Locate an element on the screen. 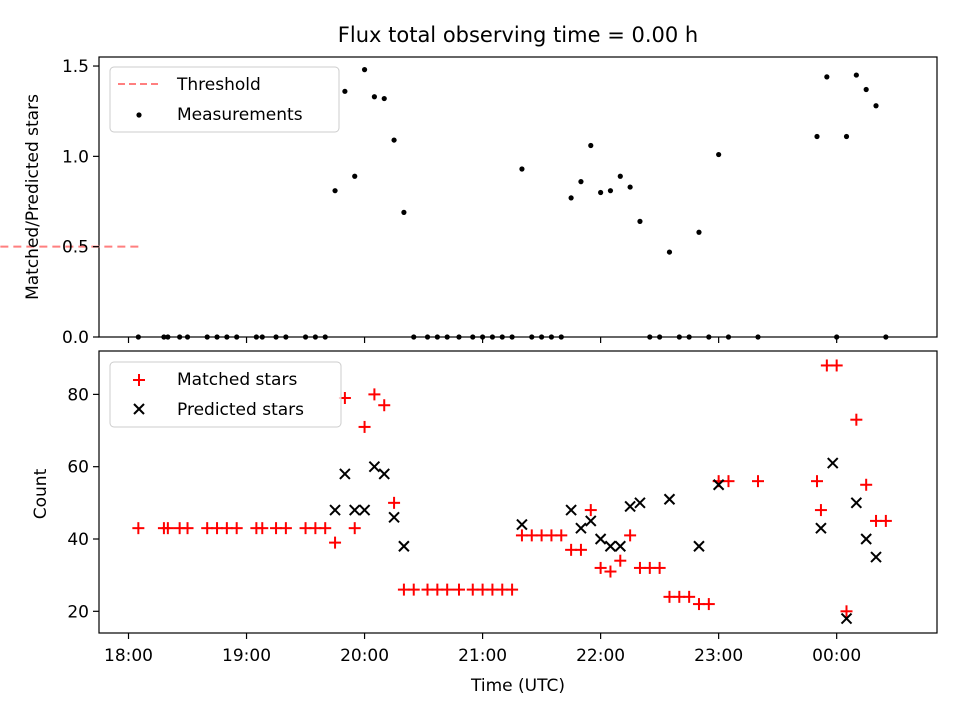 Image resolution: width=960 pixels, height=720 pixels. legend-threshold-label: Threshold is located at coordinates (218, 85).